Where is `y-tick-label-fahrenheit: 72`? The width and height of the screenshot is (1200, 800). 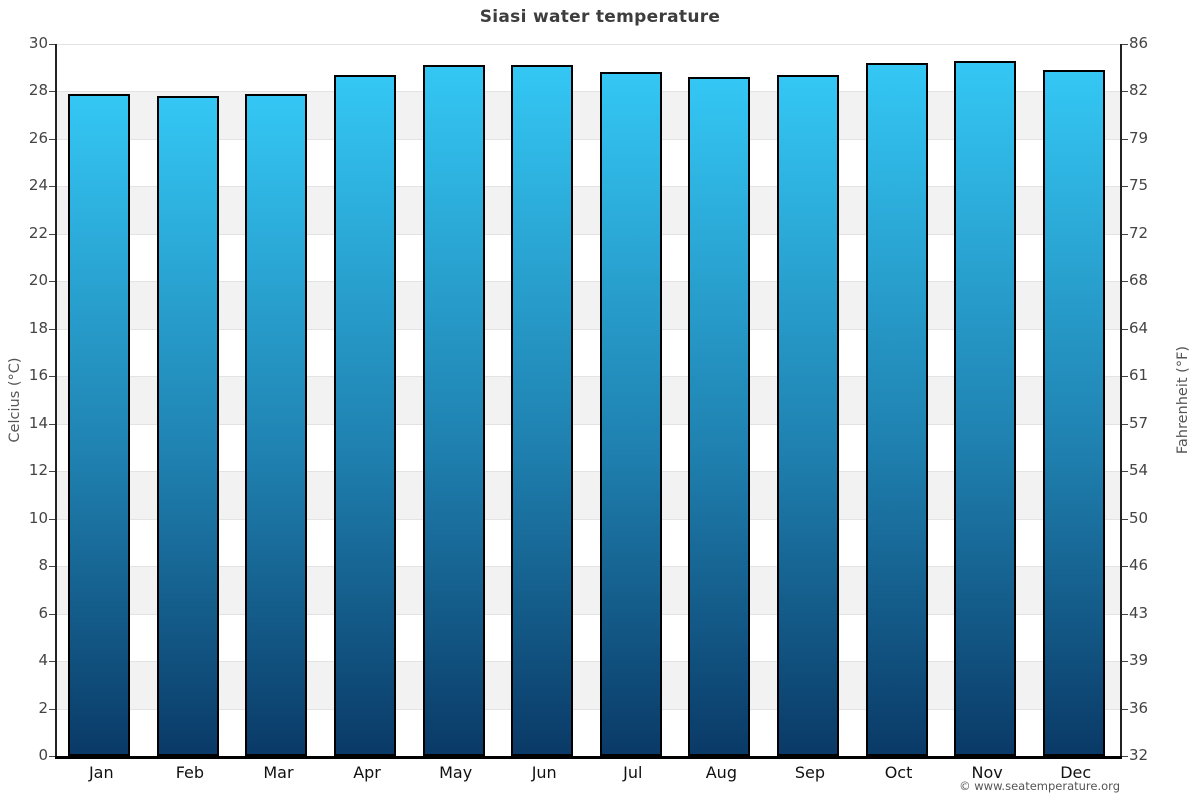
y-tick-label-fahrenheit: 72 is located at coordinates (1139, 232).